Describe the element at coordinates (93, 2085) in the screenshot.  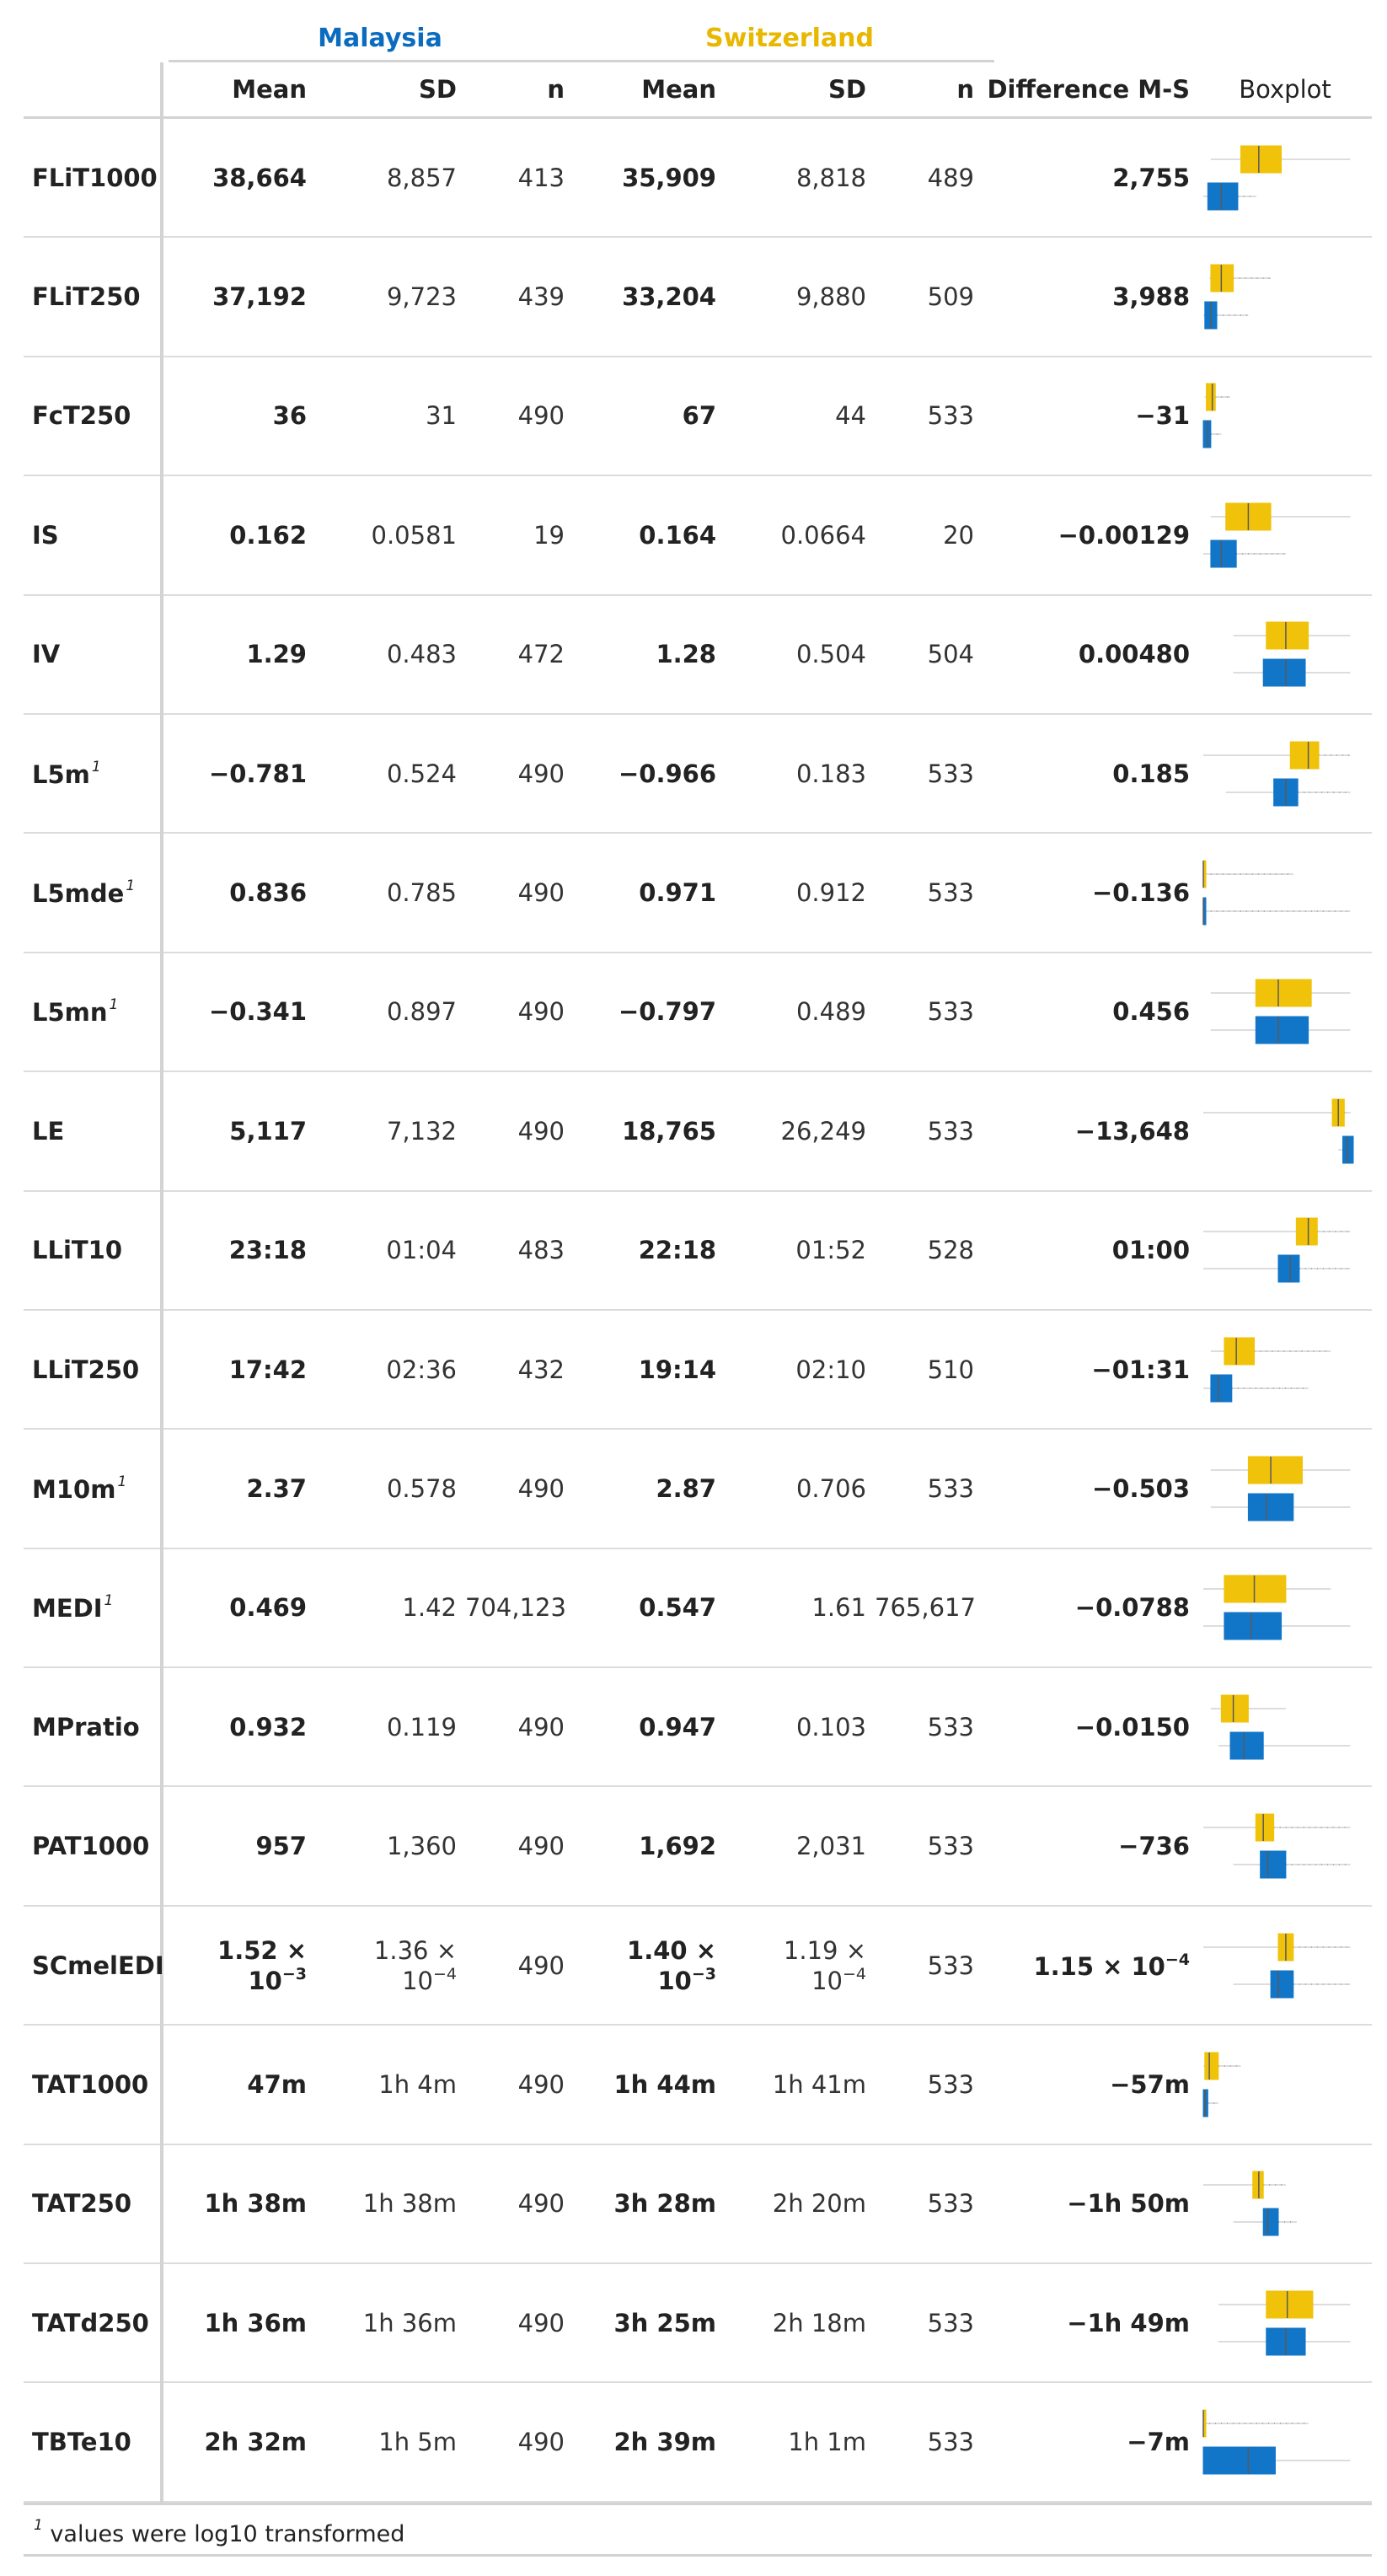
I see `row-label: TAT1000` at that location.